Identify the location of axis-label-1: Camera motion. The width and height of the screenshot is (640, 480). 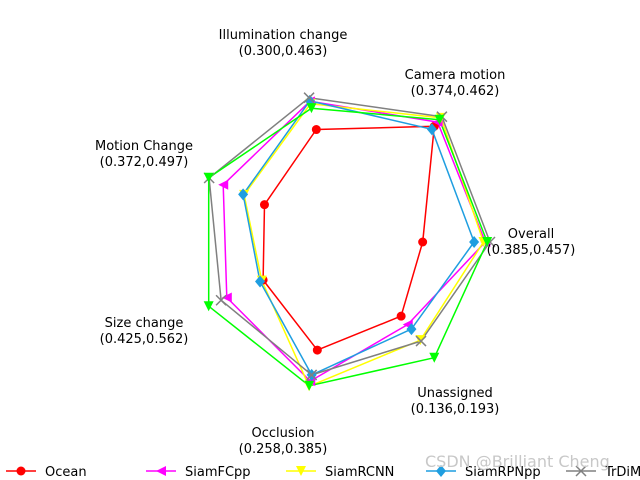
(455, 75).